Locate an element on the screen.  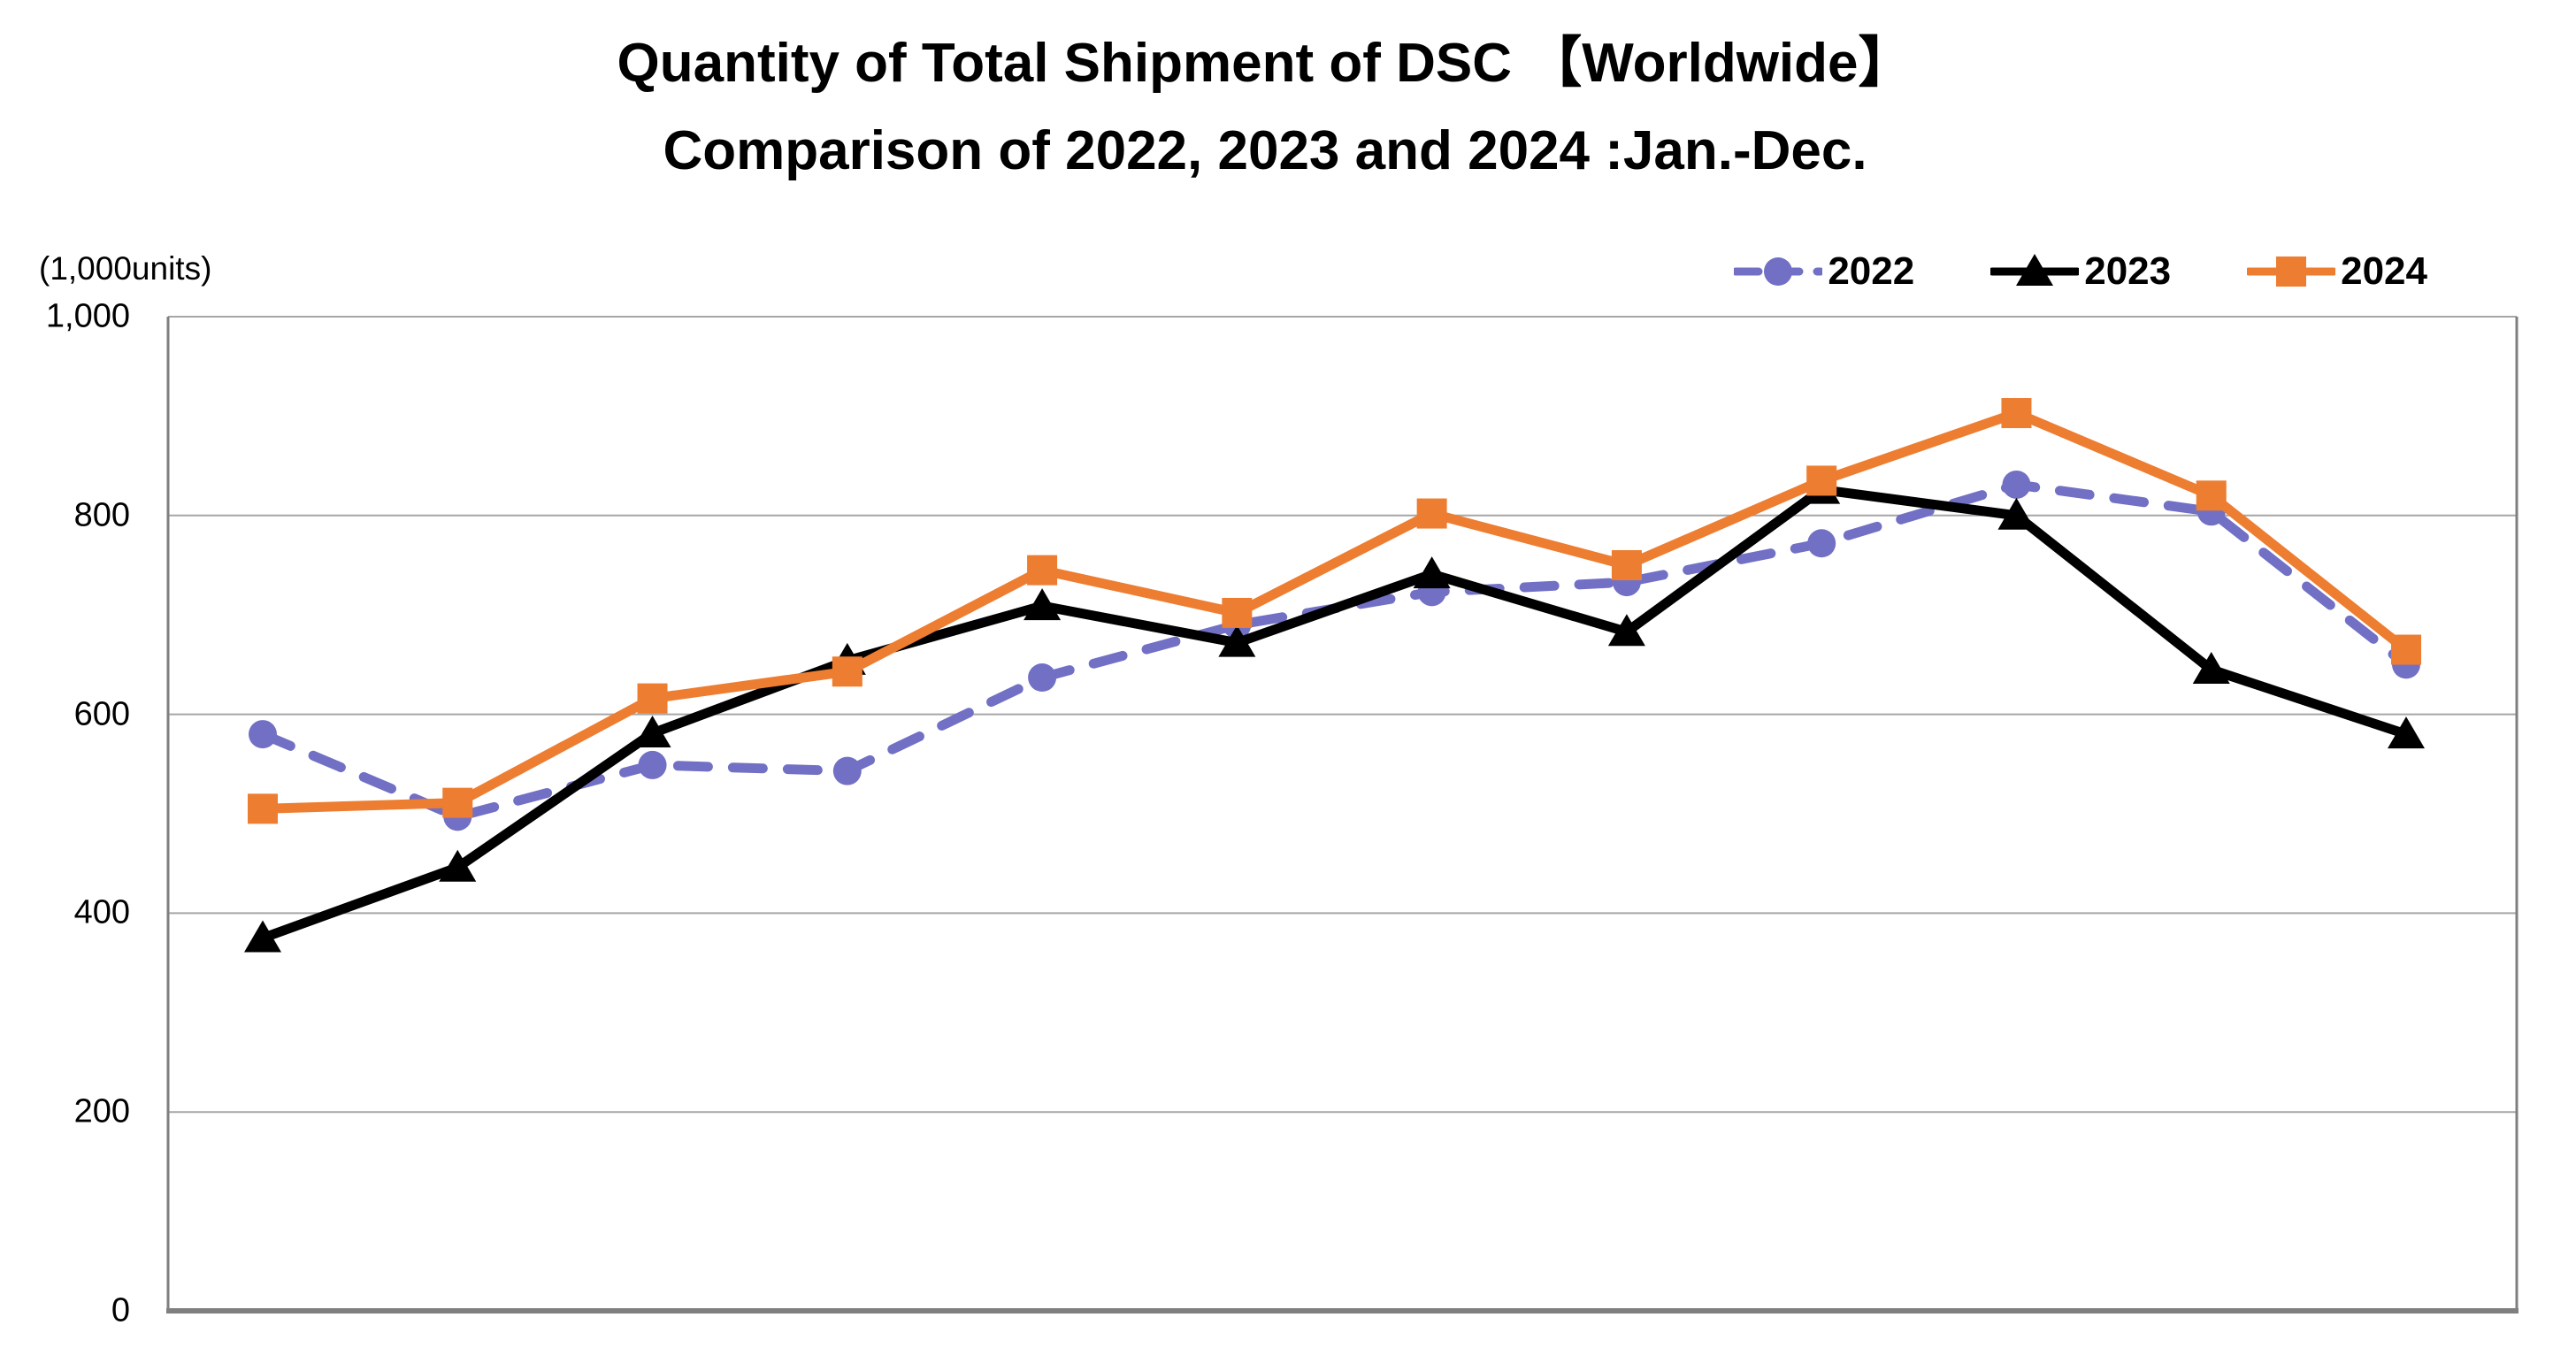
marker-2024-Oct is located at coordinates (2016, 413).